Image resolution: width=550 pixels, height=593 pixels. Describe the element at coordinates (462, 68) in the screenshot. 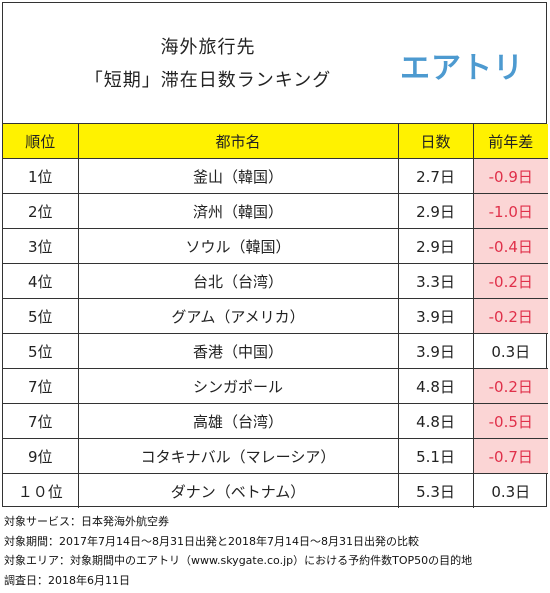

I see `brand-logo: エアトリ` at that location.